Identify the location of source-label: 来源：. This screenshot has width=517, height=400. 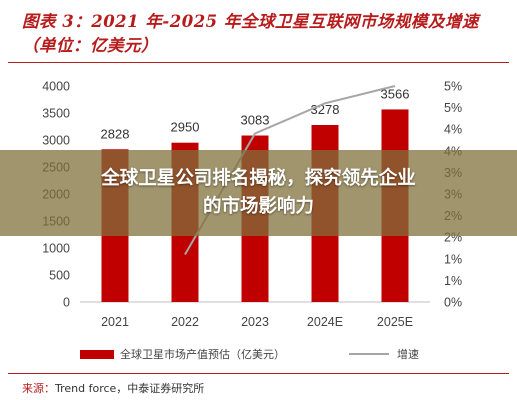
(38, 388).